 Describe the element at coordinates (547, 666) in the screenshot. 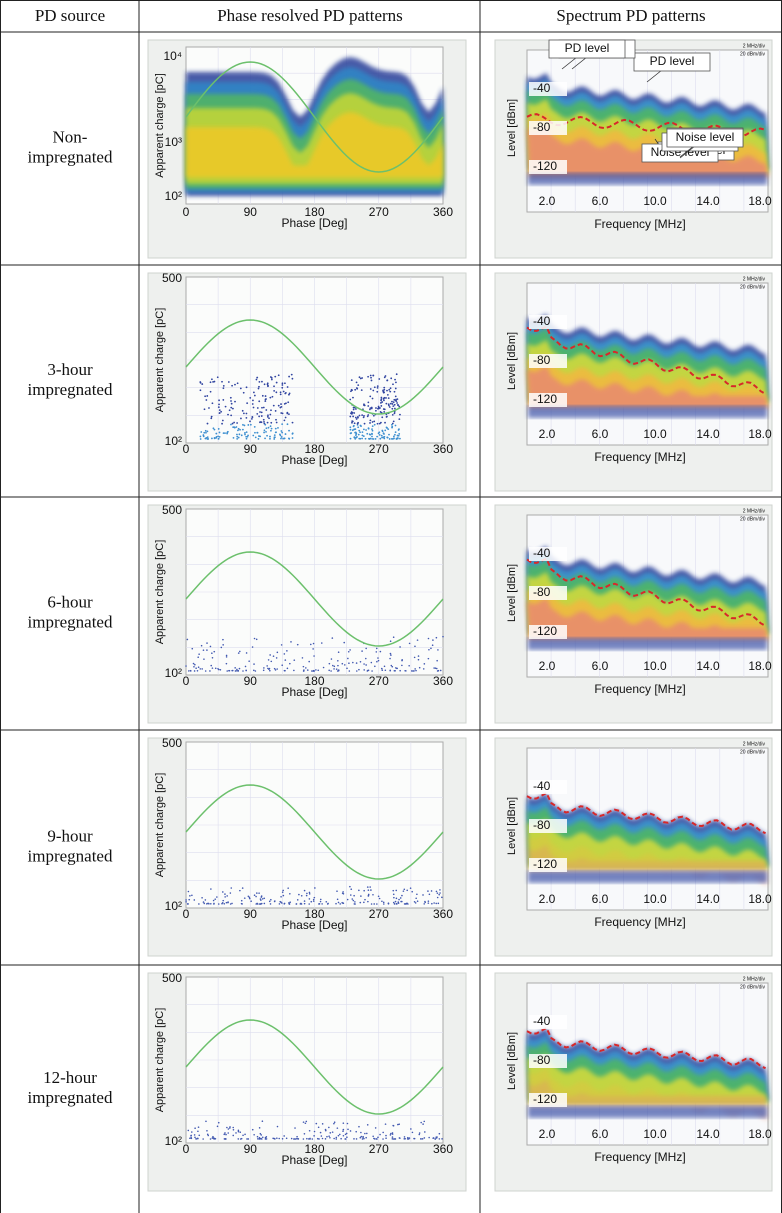

I see `x-tick-label: 2.0` at that location.